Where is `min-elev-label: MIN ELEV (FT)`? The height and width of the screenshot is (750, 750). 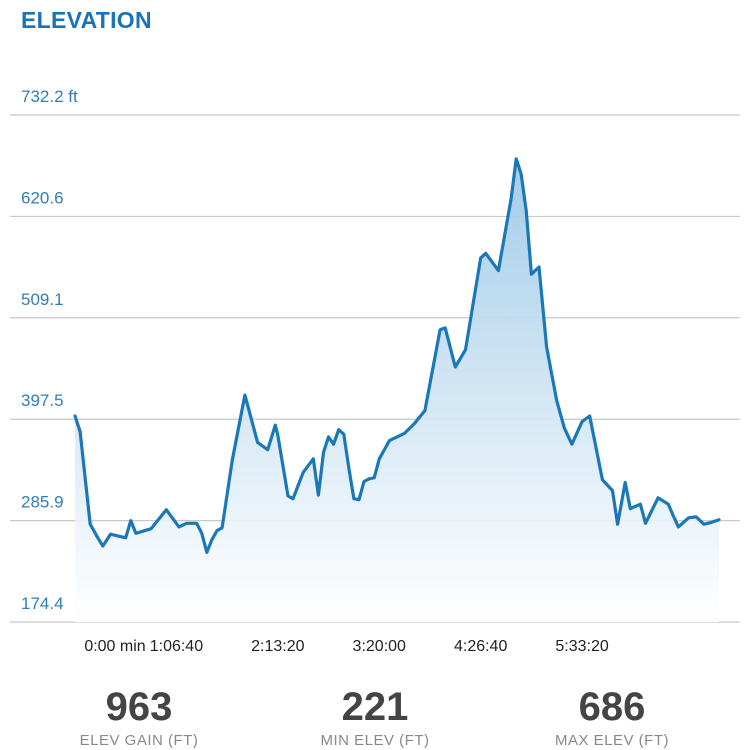 min-elev-label: MIN ELEV (FT) is located at coordinates (375, 740).